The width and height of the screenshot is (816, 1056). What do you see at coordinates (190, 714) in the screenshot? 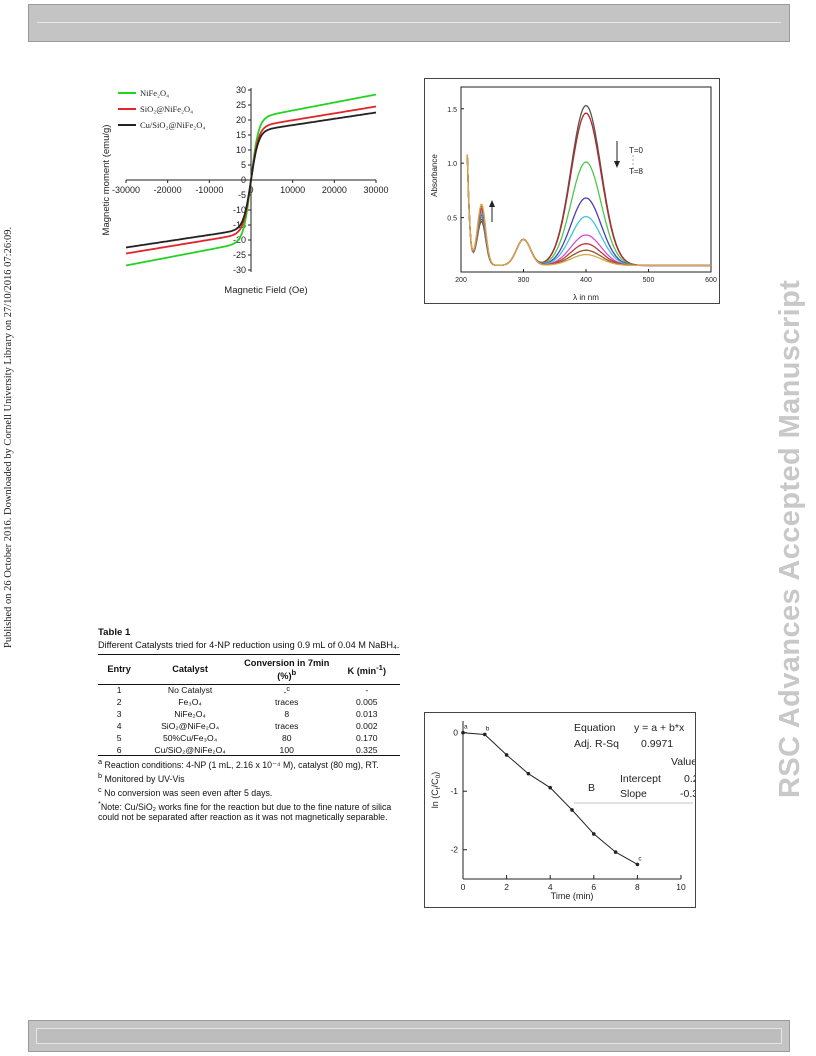
I see `table-cell-catalyst: NiFe₂O₄` at bounding box center [190, 714].